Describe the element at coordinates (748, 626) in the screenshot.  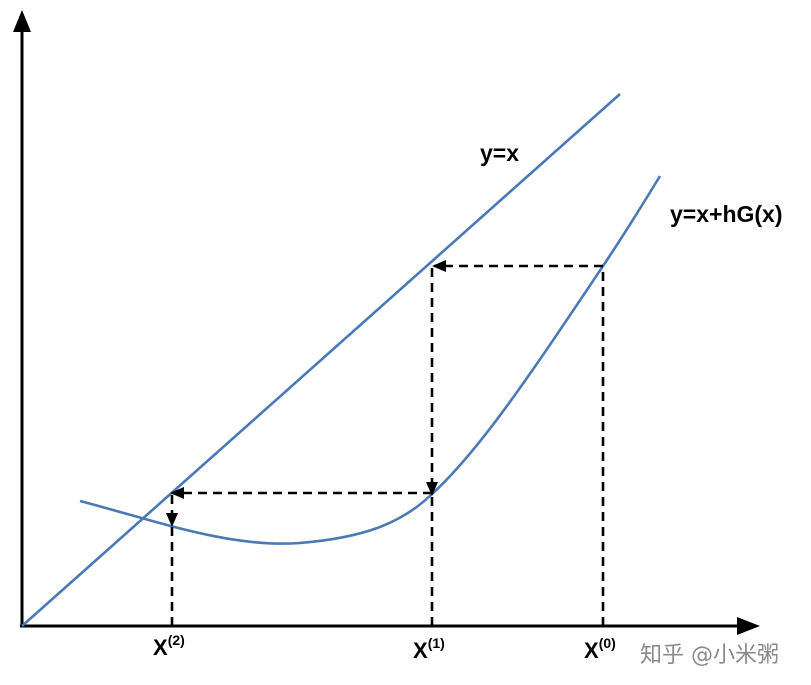
I see `x-axis-arrowhead` at that location.